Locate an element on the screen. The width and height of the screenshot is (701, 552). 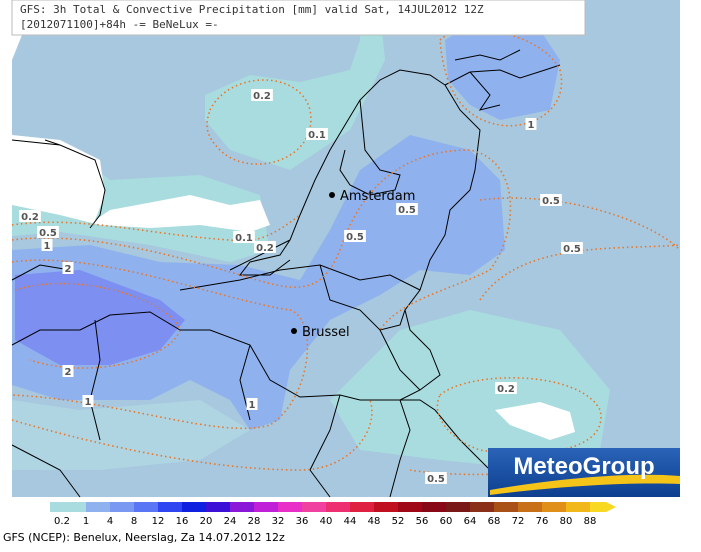
colorbar-label: 4 is located at coordinates (110, 521).